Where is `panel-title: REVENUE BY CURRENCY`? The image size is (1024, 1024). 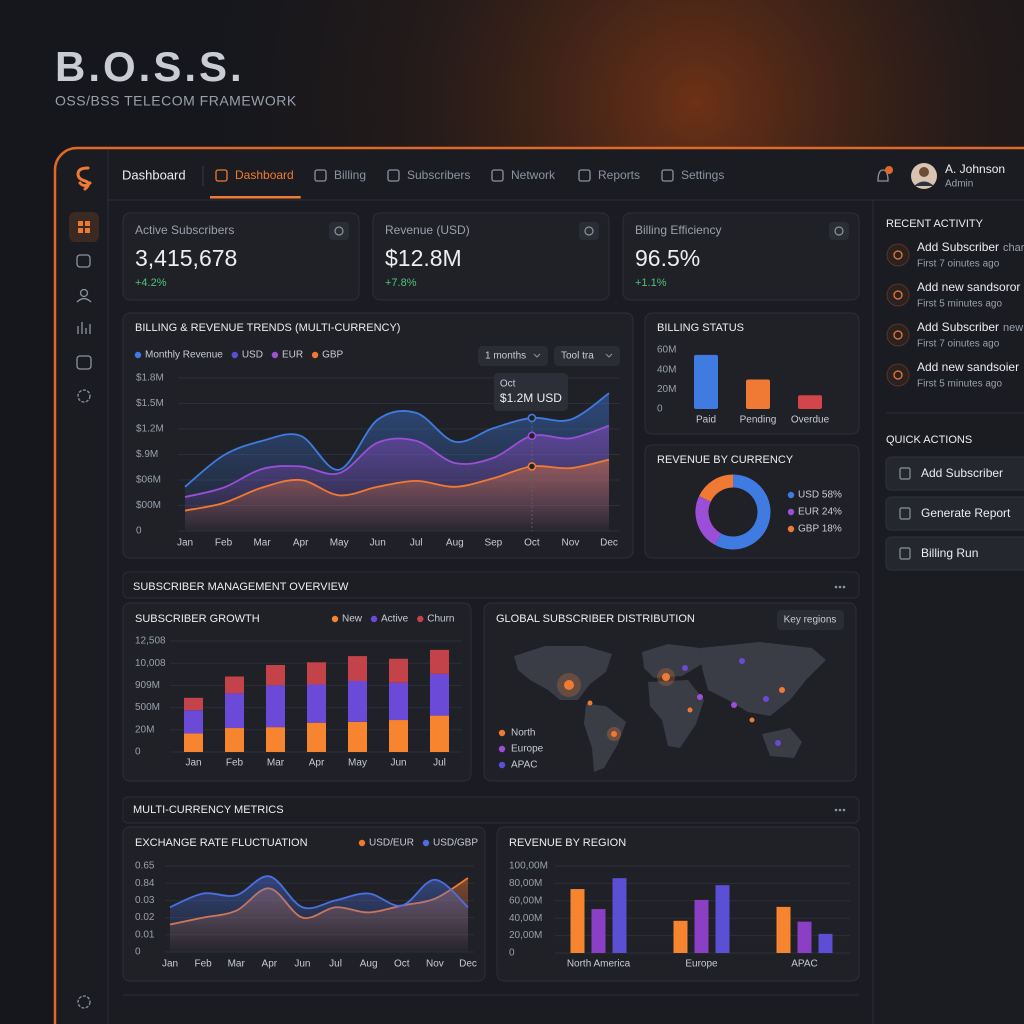
panel-title: REVENUE BY CURRENCY is located at coordinates (725, 460).